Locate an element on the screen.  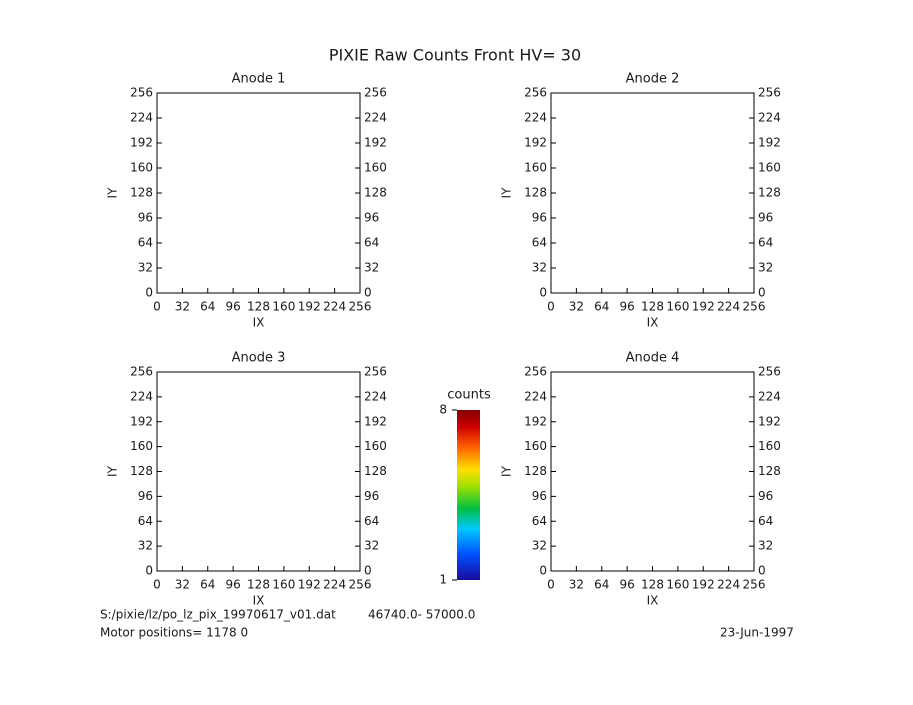
colorbar-tick-label: 8 is located at coordinates (443, 410).